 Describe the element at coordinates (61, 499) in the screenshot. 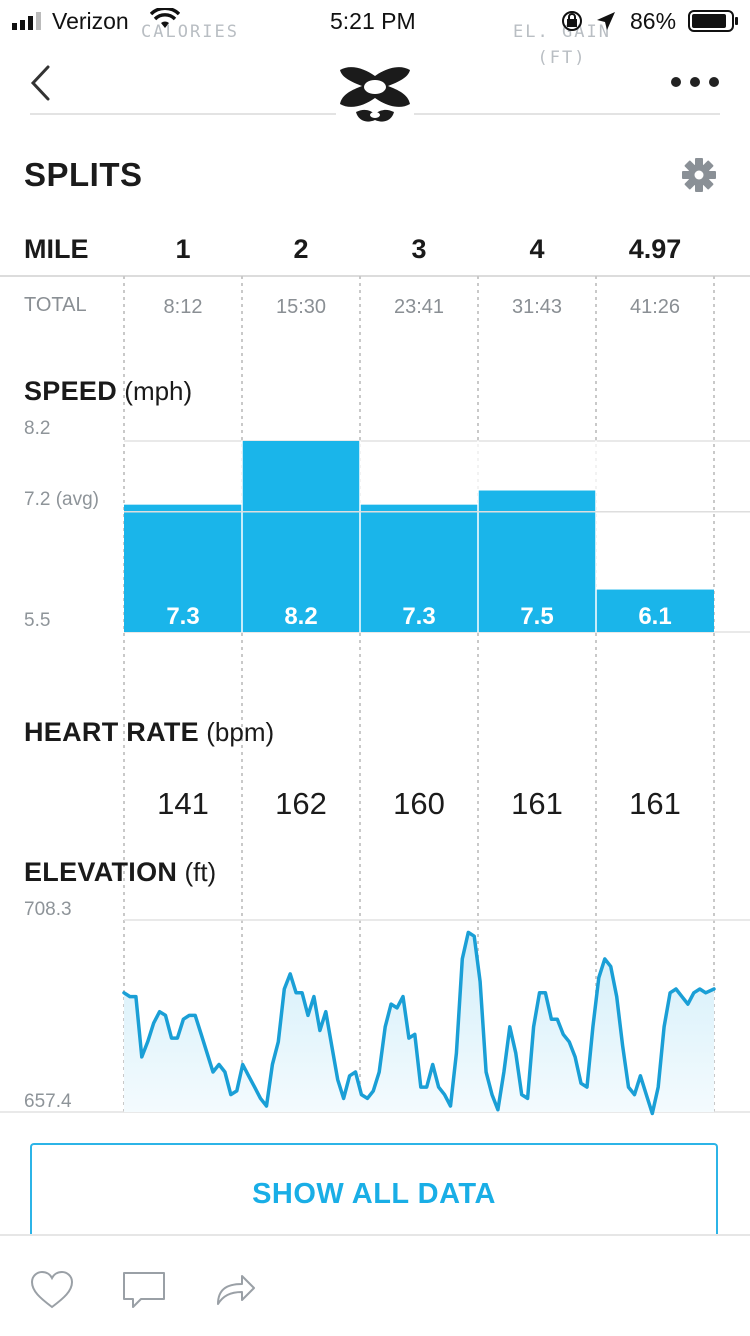

I see `speed-axis-avg: 7.2 (avg)` at that location.